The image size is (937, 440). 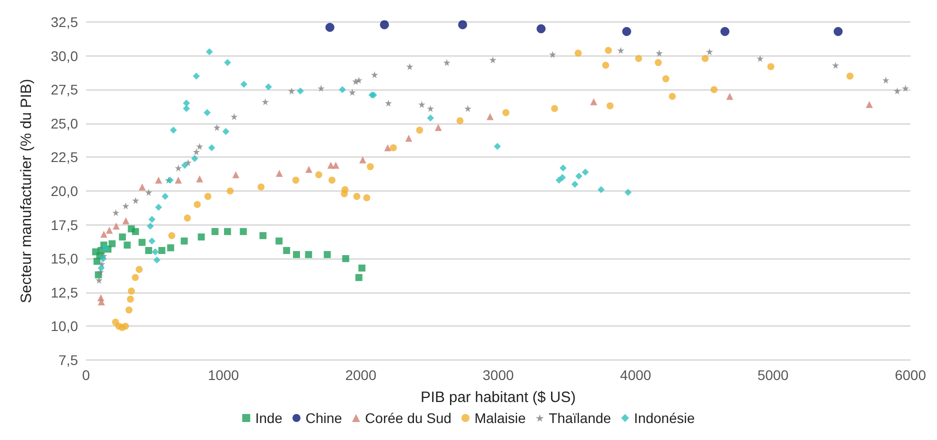 What do you see at coordinates (636, 375) in the screenshot?
I see `x-tick-label: 4000` at bounding box center [636, 375].